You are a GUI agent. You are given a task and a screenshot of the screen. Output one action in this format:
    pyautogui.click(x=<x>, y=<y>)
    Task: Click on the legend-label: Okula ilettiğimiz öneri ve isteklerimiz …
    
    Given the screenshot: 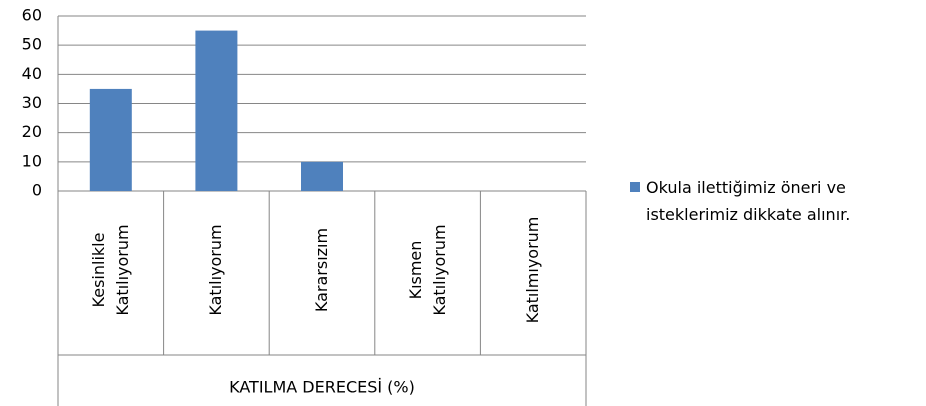 What is the action you would take?
    pyautogui.click(x=748, y=201)
    